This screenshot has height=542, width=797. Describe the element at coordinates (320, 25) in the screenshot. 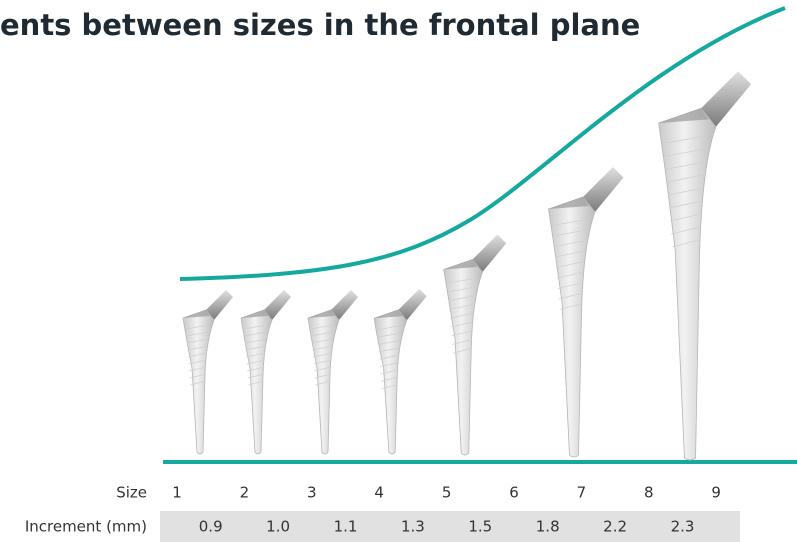

I see `title: ents between sizes in the frontal plane` at that location.